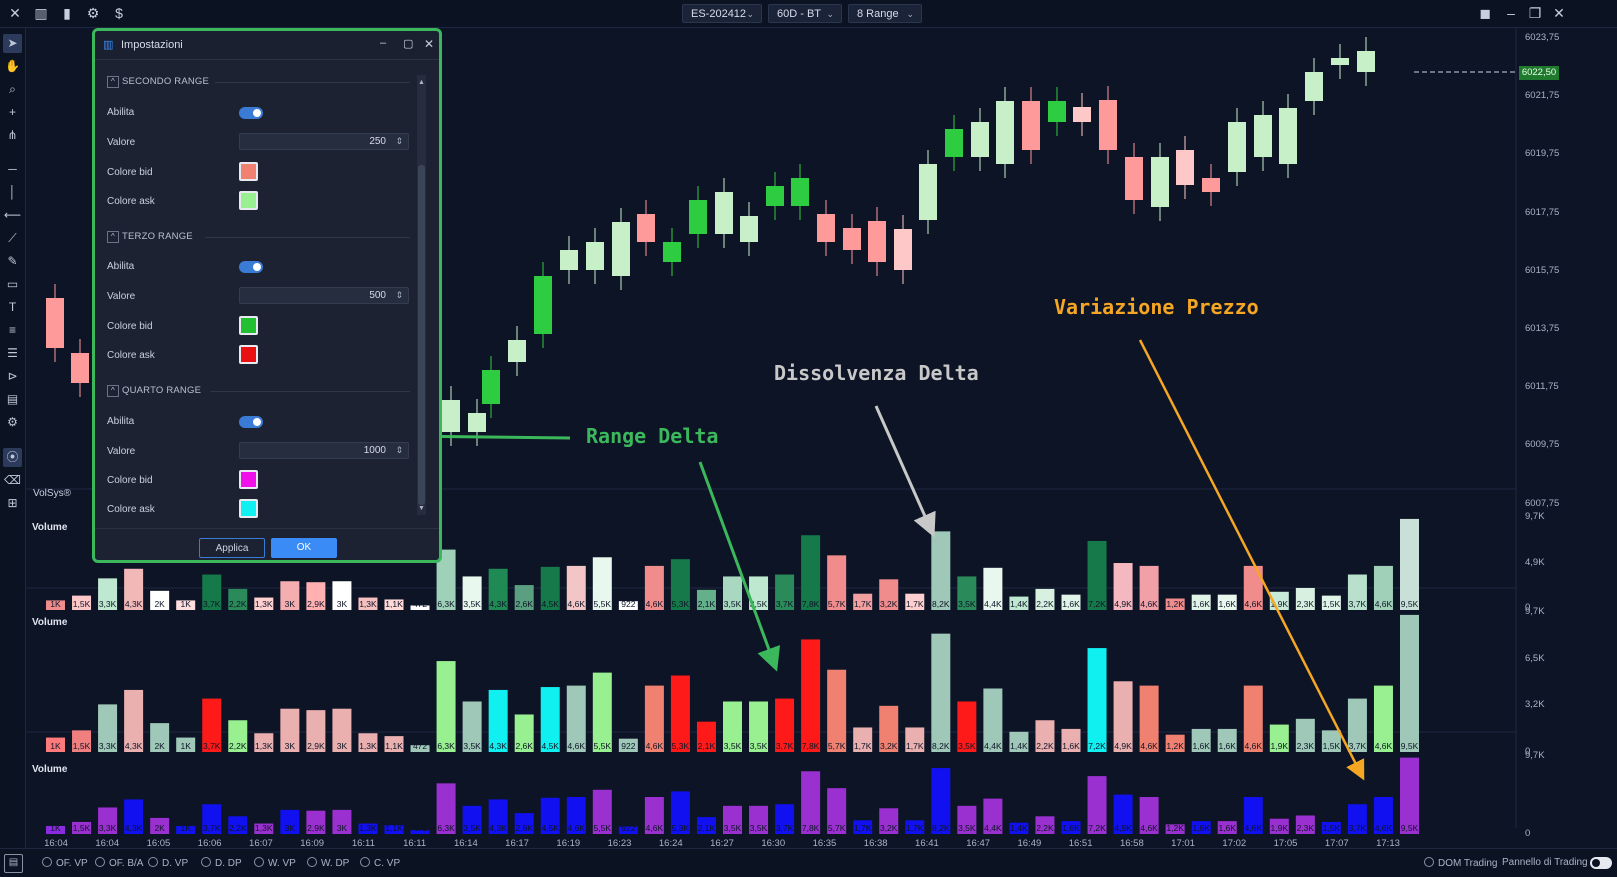 The height and width of the screenshot is (877, 1617). I want to click on value-stepper: 250 ⇕, so click(324, 141).